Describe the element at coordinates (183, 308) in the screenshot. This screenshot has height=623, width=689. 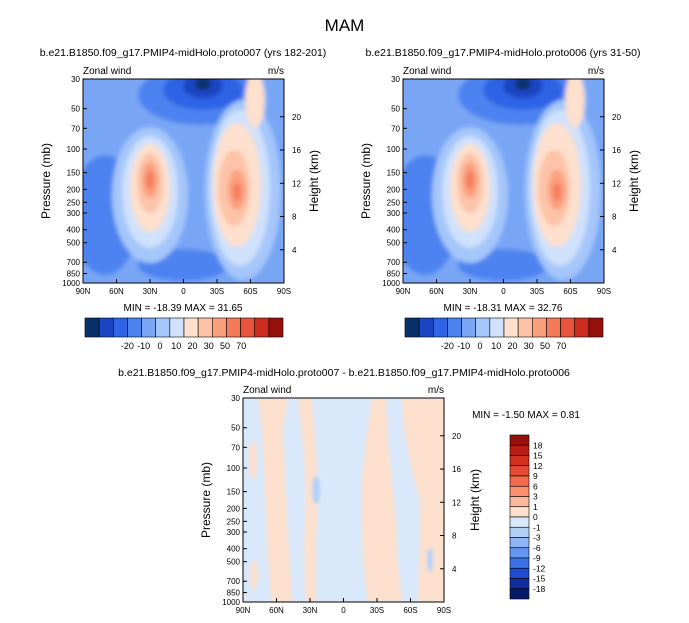
I see `panel-1-stats: MIN = -18.39 MAX = 31.65` at that location.